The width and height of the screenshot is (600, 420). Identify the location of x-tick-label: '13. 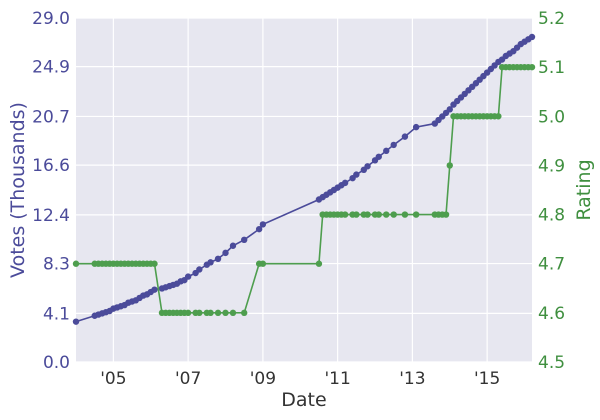
(412, 379).